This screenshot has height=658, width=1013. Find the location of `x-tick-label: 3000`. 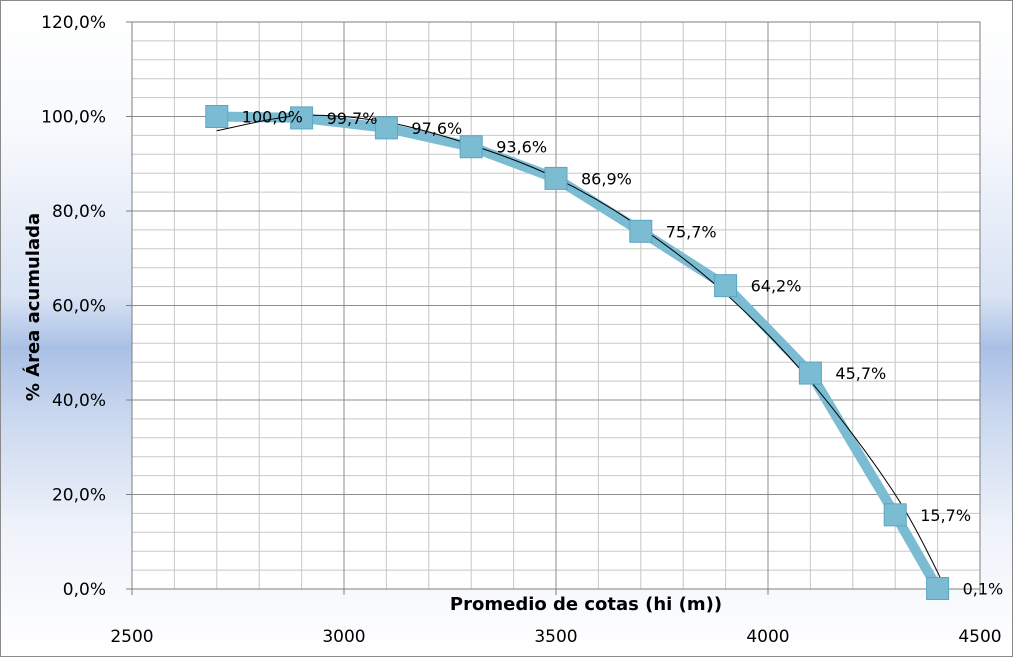

x-tick-label: 3000 is located at coordinates (343, 637).